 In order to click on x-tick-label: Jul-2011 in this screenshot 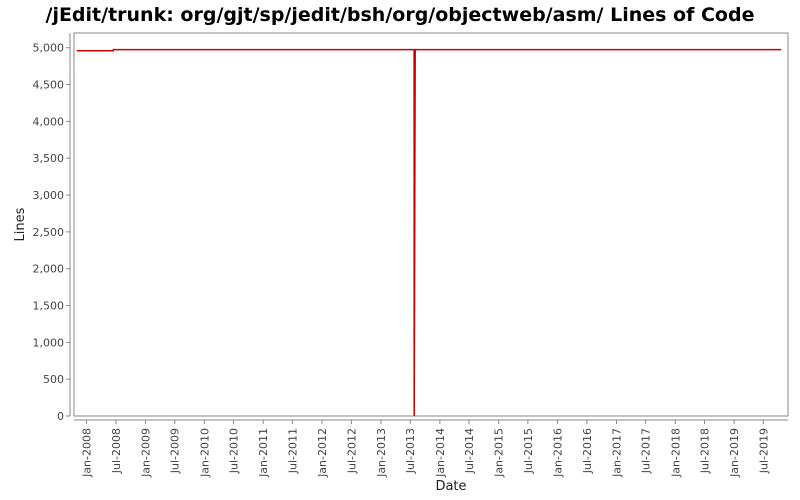, I will do `click(292, 451)`.